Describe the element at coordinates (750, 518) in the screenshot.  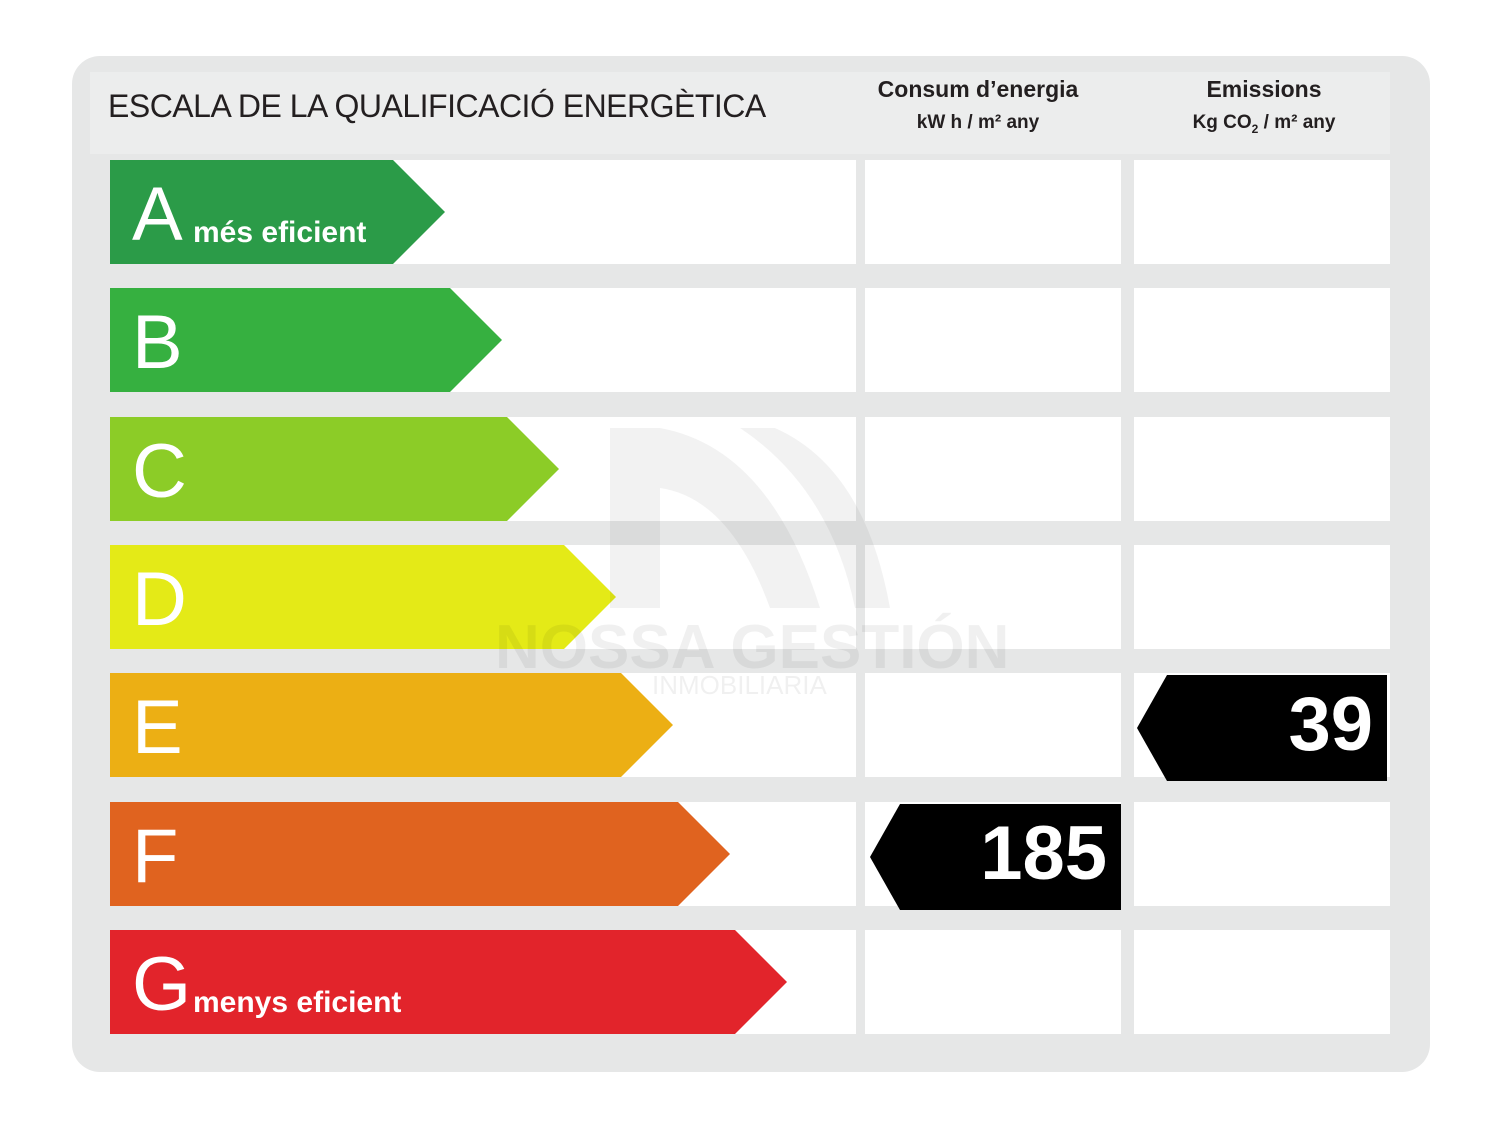
I see `watermark-logo` at that location.